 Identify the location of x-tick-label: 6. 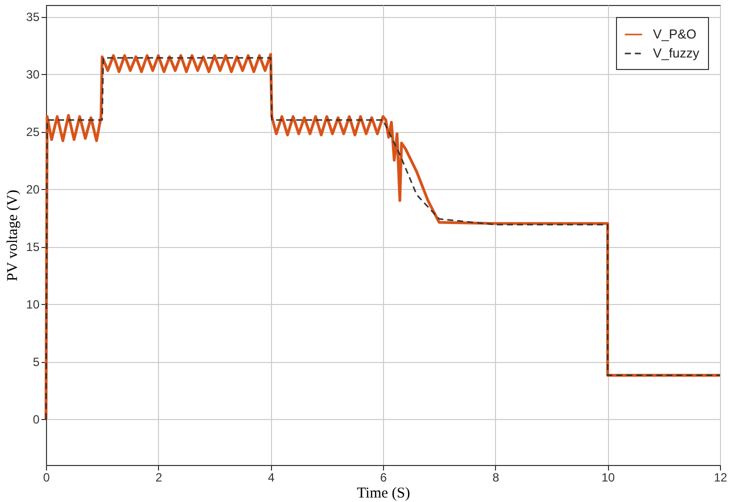
(384, 477).